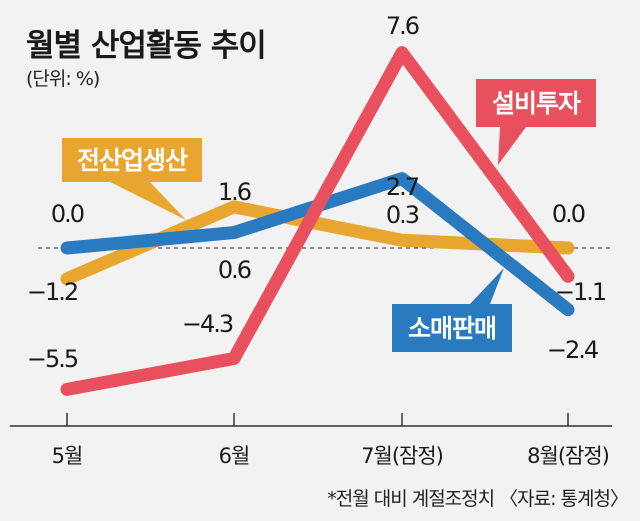 This screenshot has width=640, height=521. I want to click on data-label: 0.3, so click(402, 215).